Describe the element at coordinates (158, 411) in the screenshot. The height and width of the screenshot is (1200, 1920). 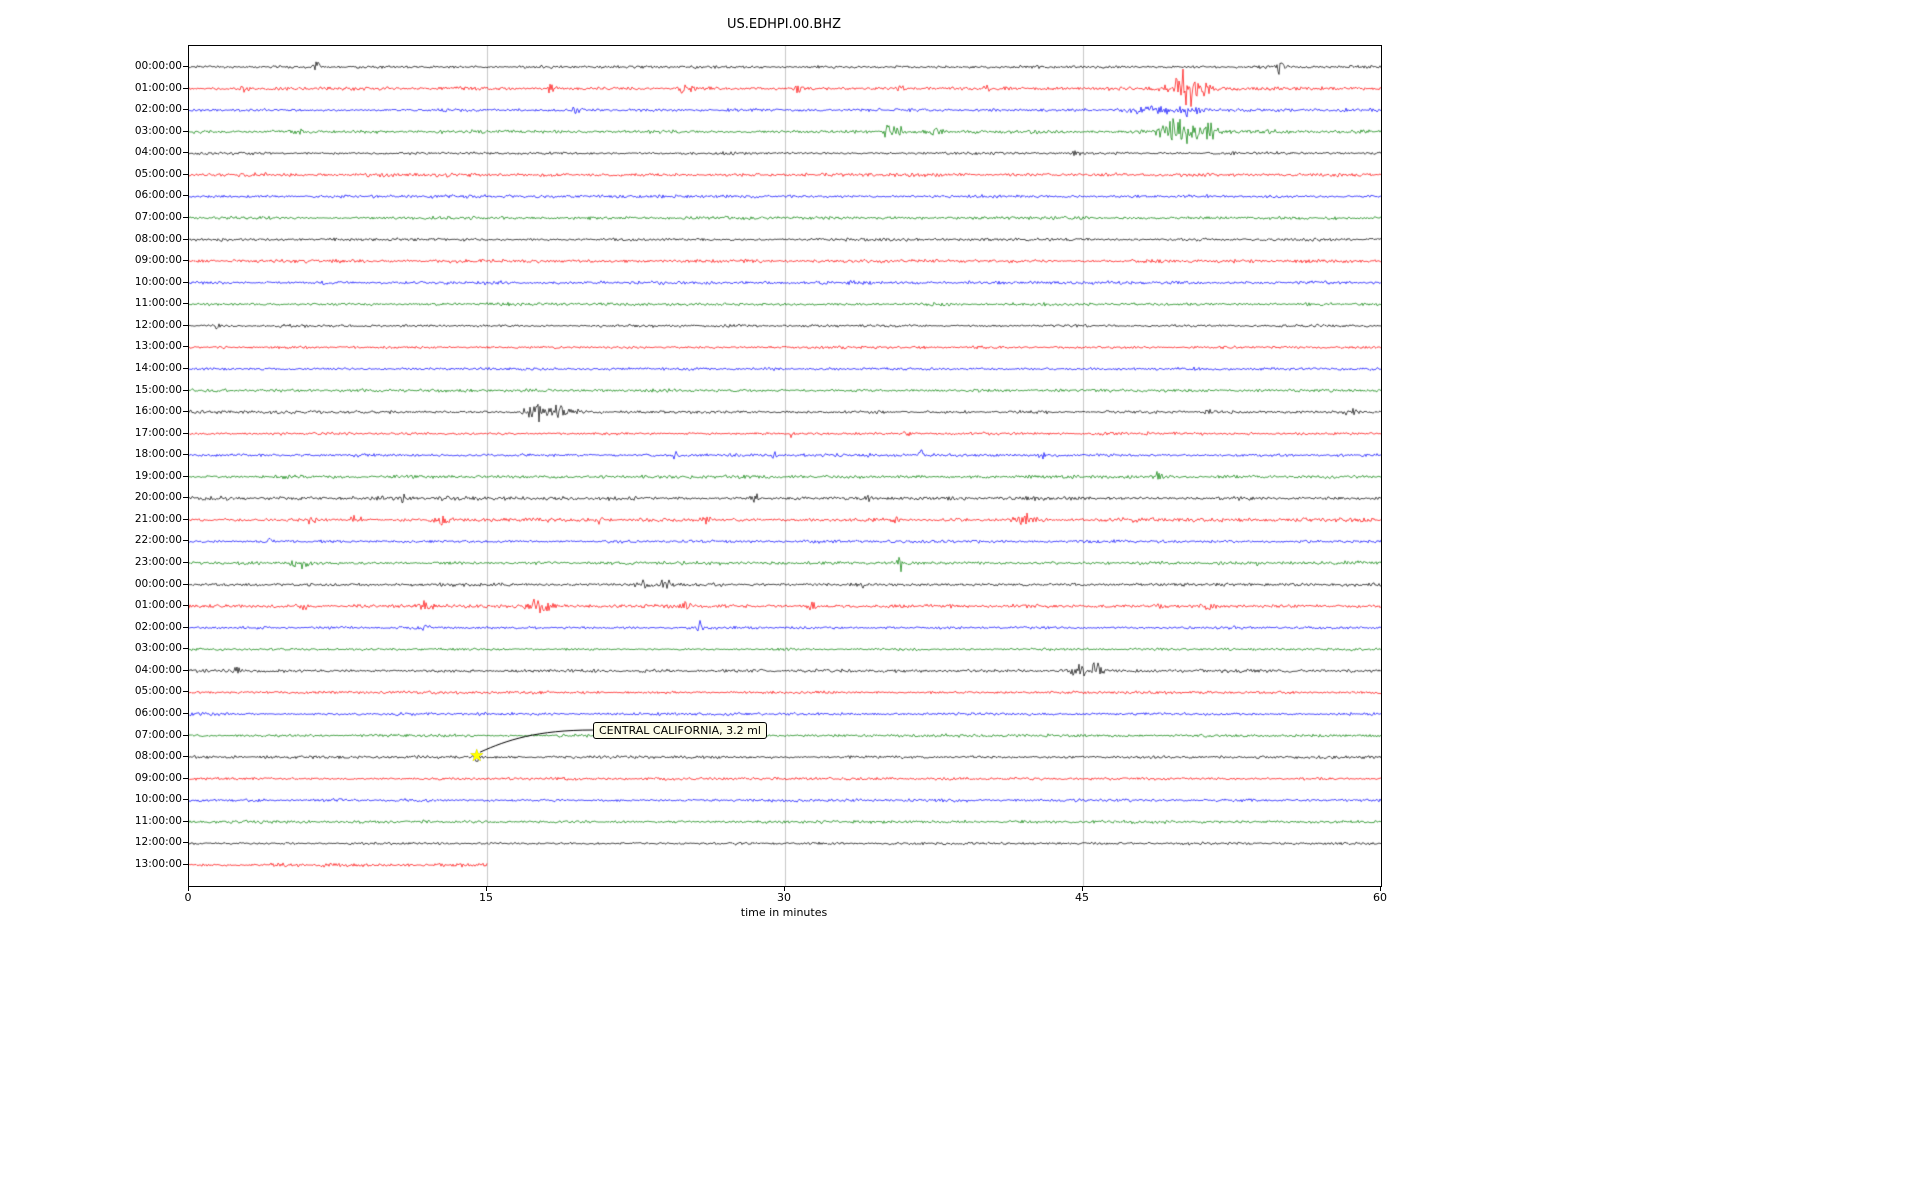
I see `row-label: 16:00:00` at that location.